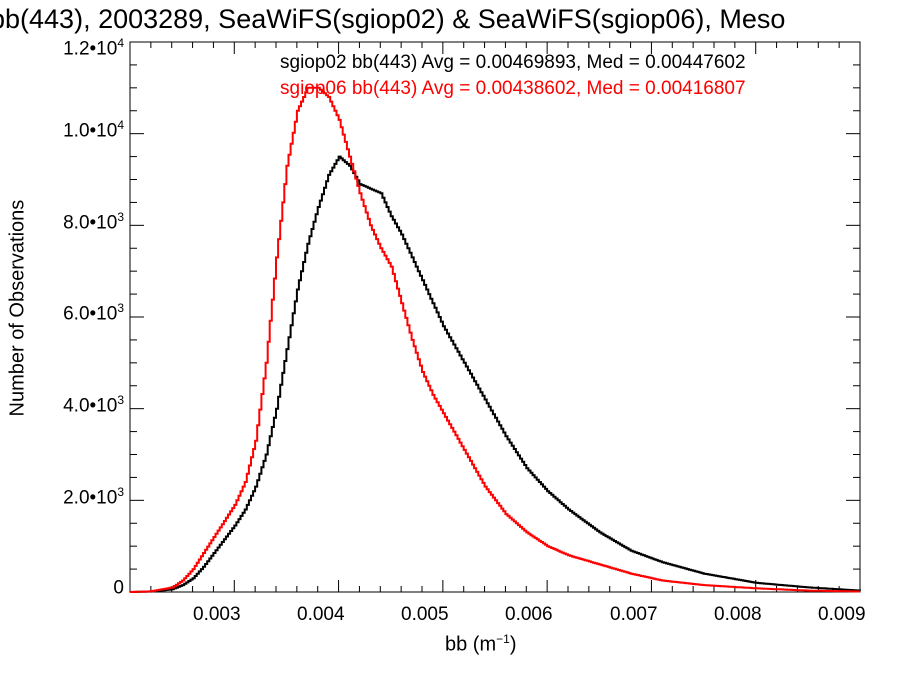 This screenshot has height=675, width=900. Describe the element at coordinates (529, 614) in the screenshot. I see `x-tick-label-0.006: 0.006` at that location.